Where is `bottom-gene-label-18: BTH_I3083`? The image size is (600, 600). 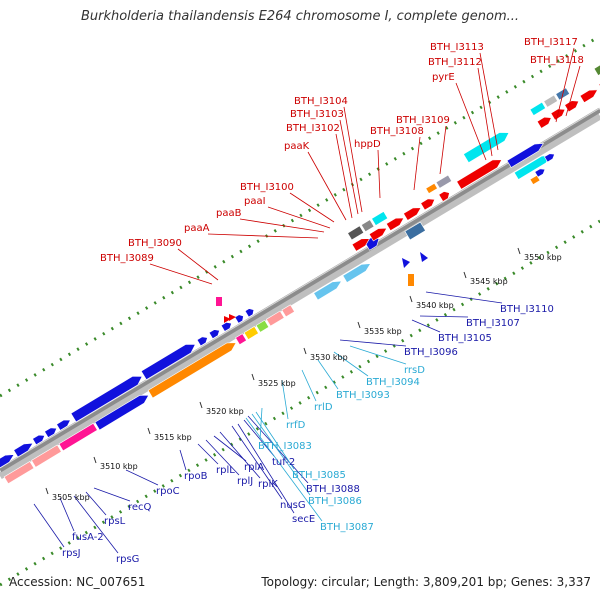 bottom-gene-label-18: BTH_I3083 is located at coordinates (285, 446).